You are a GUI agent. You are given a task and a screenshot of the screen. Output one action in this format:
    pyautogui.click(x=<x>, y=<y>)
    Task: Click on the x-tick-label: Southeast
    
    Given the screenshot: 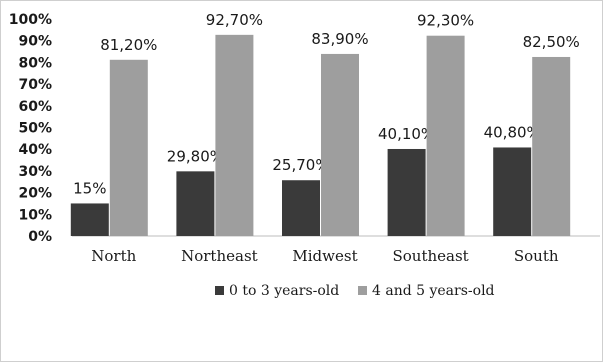 What is the action you would take?
    pyautogui.click(x=430, y=256)
    